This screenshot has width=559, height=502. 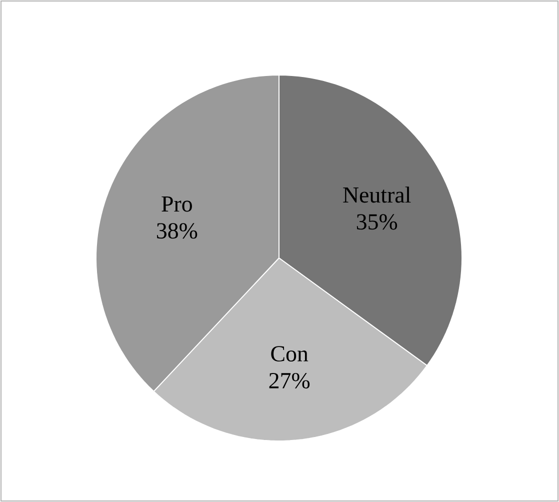 I want to click on slice-label: Pro, so click(x=177, y=204).